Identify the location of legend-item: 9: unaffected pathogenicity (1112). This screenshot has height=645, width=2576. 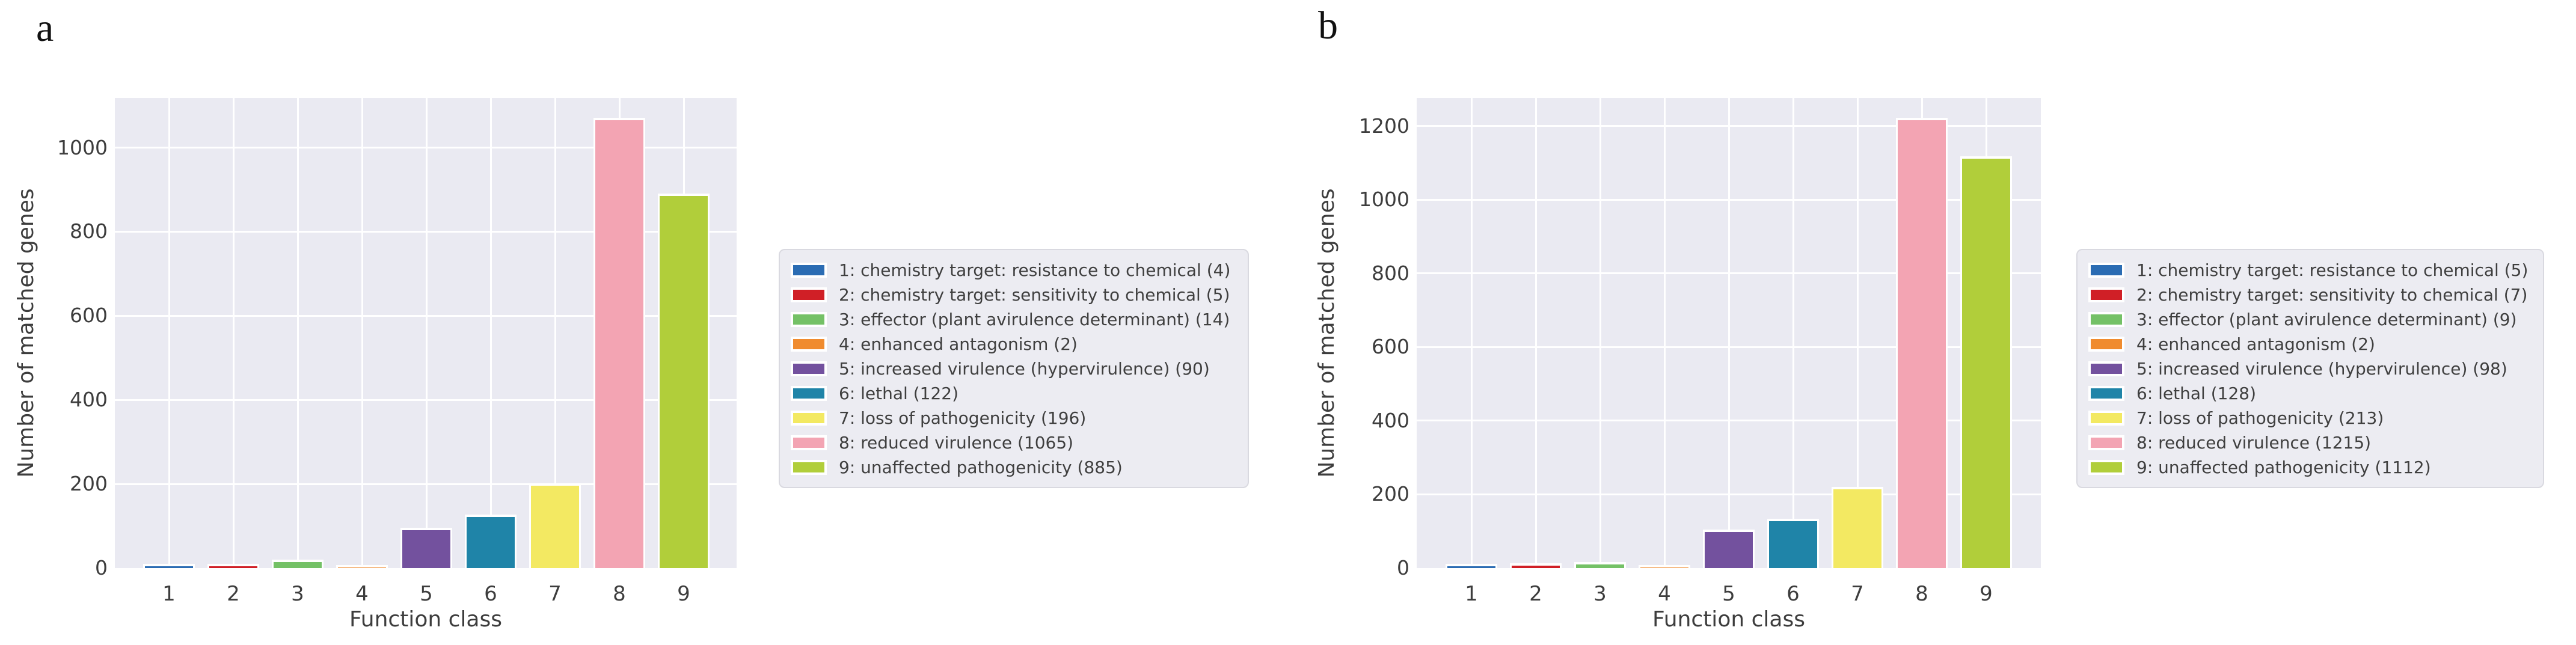
(2315, 467).